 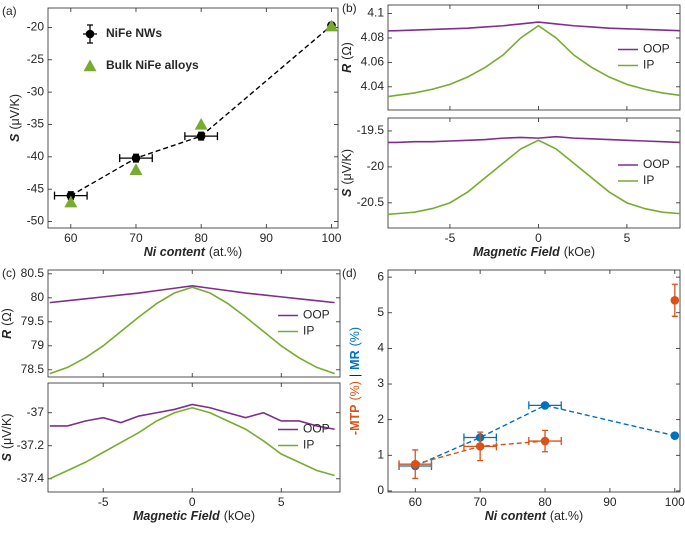 I want to click on y-tick-label: 5, so click(x=380, y=312).